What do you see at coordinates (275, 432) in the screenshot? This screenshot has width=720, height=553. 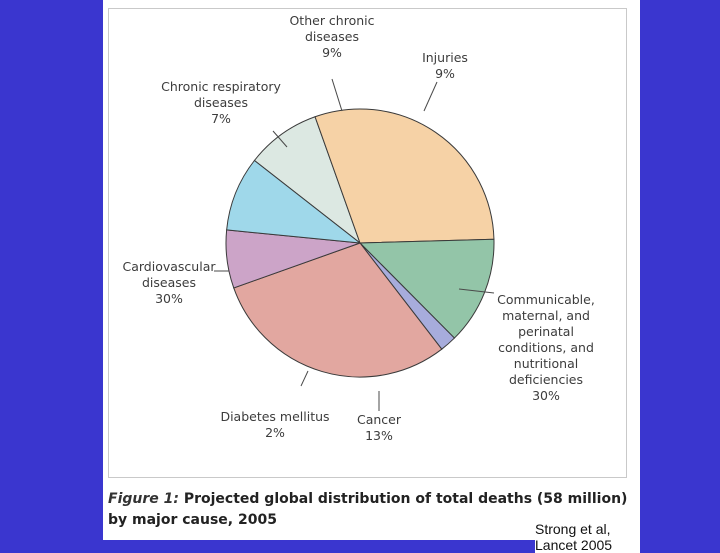 I see `slice-percent: 2%` at bounding box center [275, 432].